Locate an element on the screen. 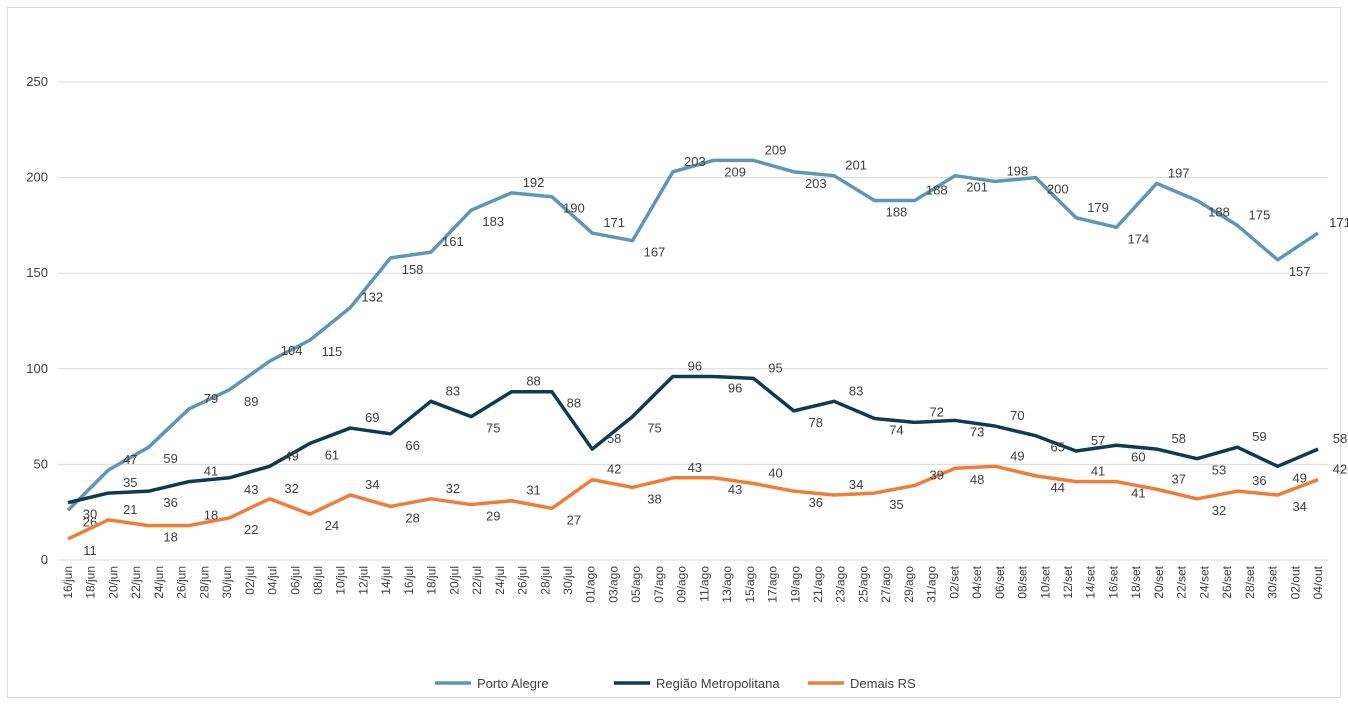 This screenshot has width=1348, height=710. y-tick-label: 50 is located at coordinates (41, 463).